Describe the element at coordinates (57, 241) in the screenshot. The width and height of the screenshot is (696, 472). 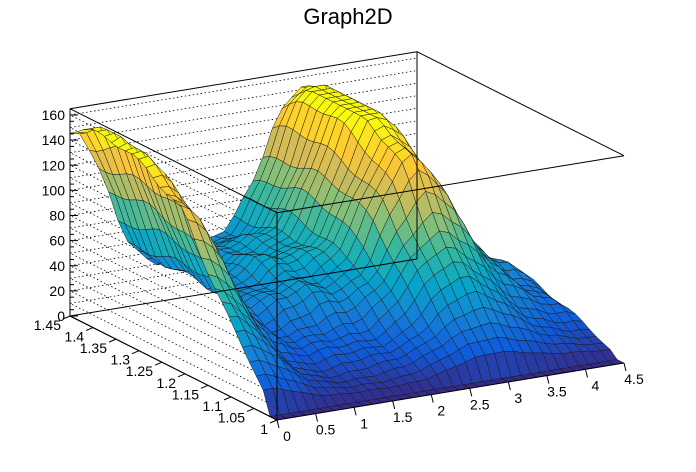
I see `z-tick-label: 60` at that location.